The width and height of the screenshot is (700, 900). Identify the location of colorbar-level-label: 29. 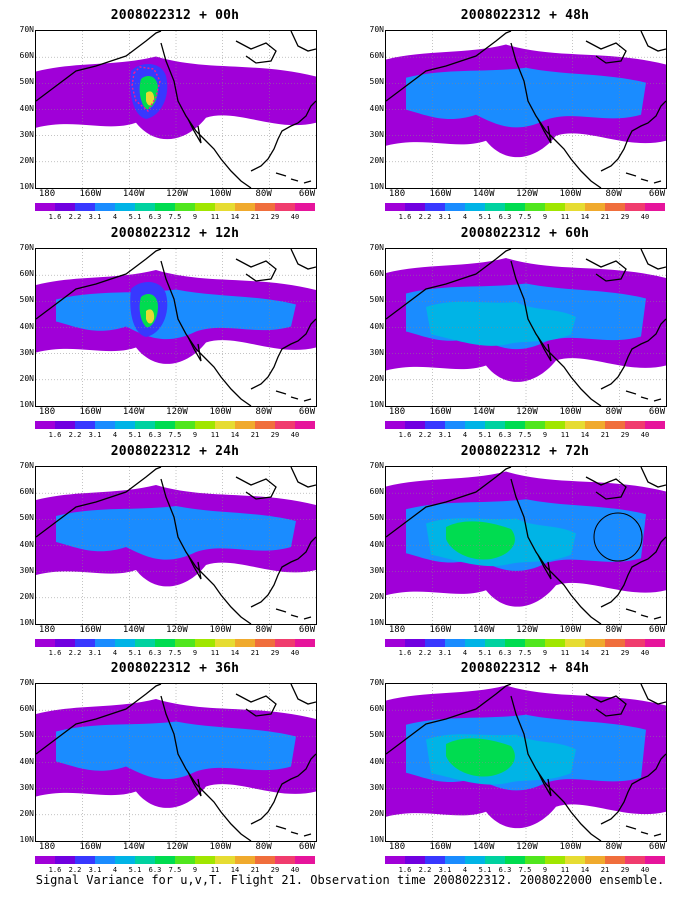
(275, 217).